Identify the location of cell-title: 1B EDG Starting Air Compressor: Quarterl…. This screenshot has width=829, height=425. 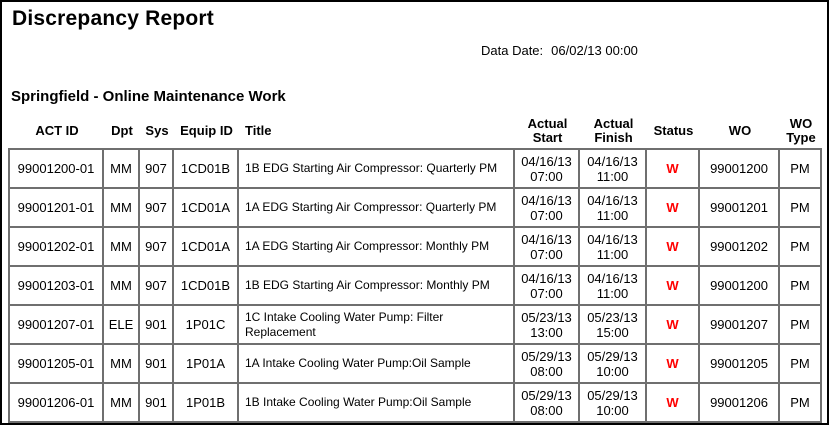
(377, 169).